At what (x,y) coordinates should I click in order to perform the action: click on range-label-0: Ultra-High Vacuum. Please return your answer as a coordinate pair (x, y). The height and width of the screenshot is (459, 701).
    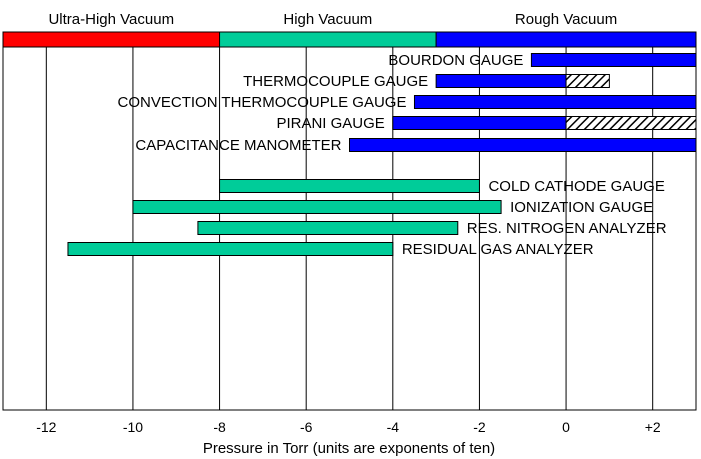
    Looking at the image, I should click on (111, 19).